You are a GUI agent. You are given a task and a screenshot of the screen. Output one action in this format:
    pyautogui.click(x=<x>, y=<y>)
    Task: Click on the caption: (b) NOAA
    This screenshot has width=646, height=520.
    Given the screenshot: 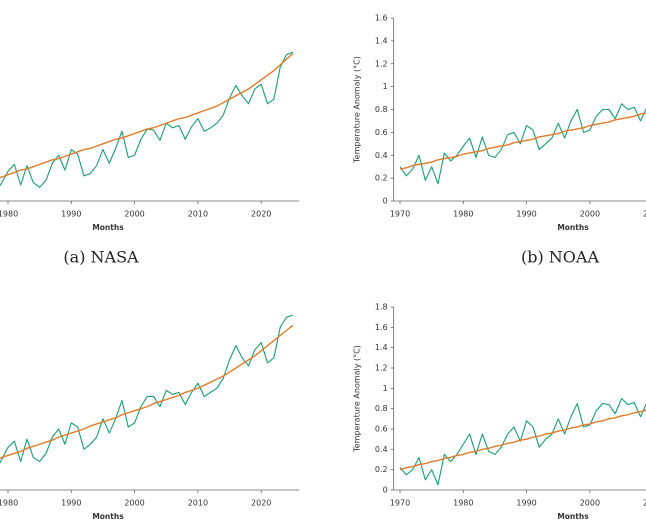 What is the action you would take?
    pyautogui.click(x=560, y=257)
    